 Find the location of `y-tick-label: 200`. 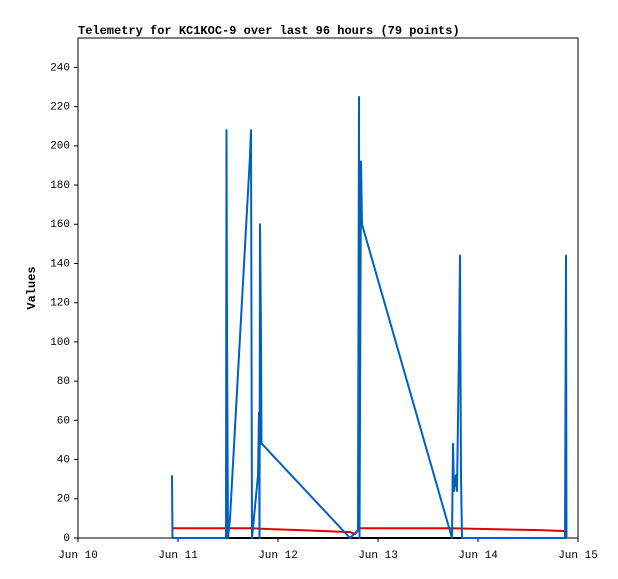

y-tick-label: 200 is located at coordinates (60, 147).